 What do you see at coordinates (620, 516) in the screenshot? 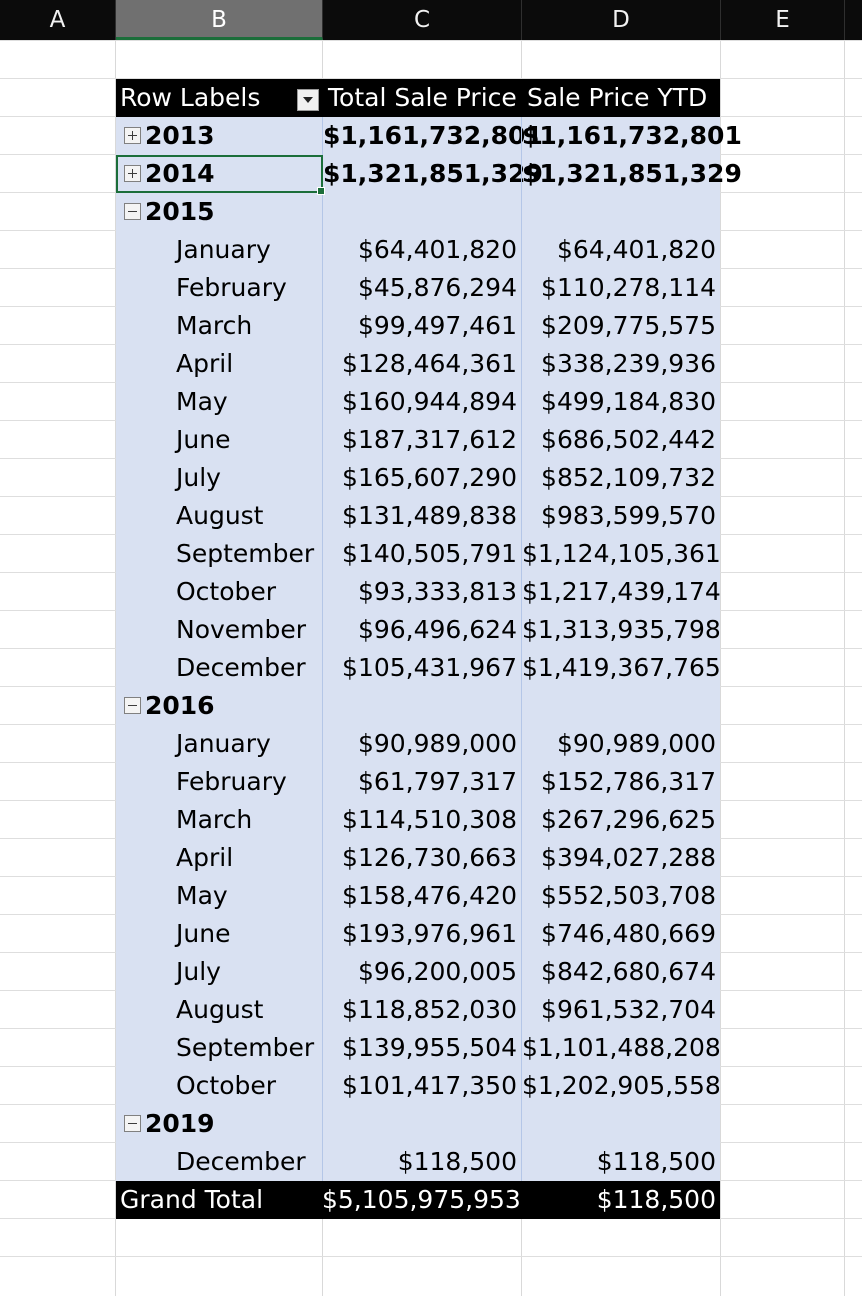
I see `sale-price-ytd-cell: $983,599,570` at bounding box center [620, 516].